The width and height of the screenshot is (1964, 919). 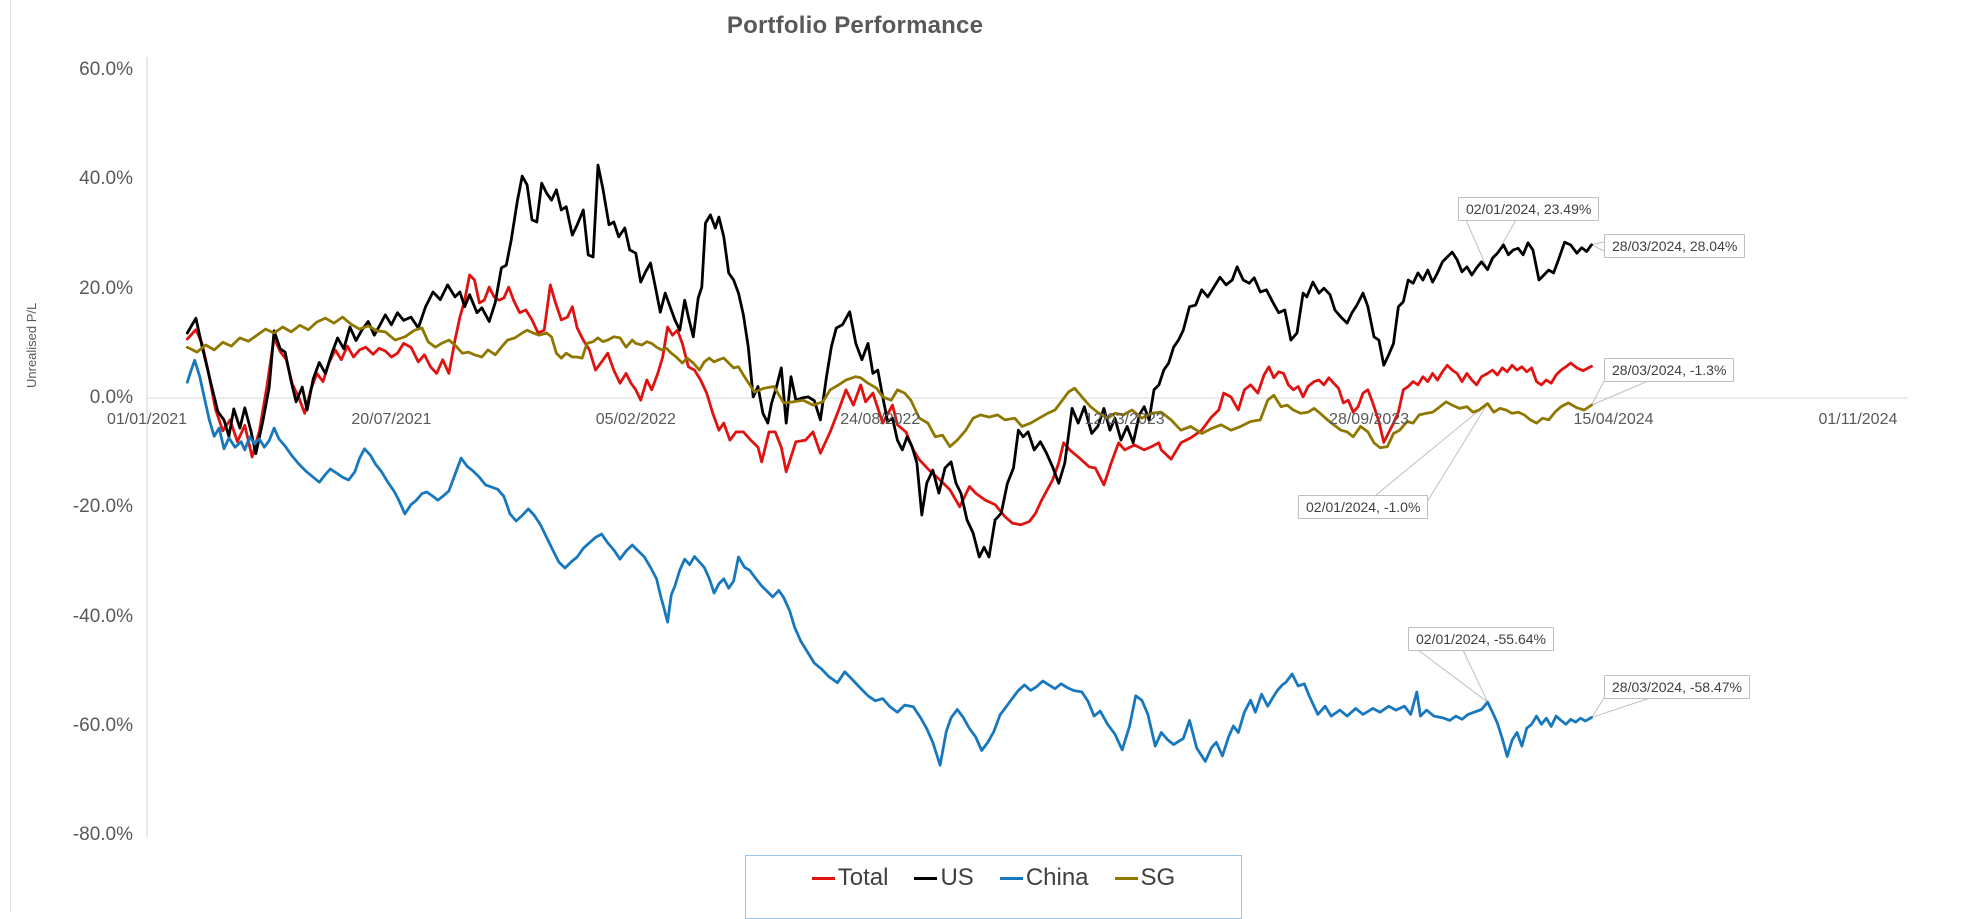 What do you see at coordinates (855, 25) in the screenshot?
I see `chart-title: Portfolio Performance` at bounding box center [855, 25].